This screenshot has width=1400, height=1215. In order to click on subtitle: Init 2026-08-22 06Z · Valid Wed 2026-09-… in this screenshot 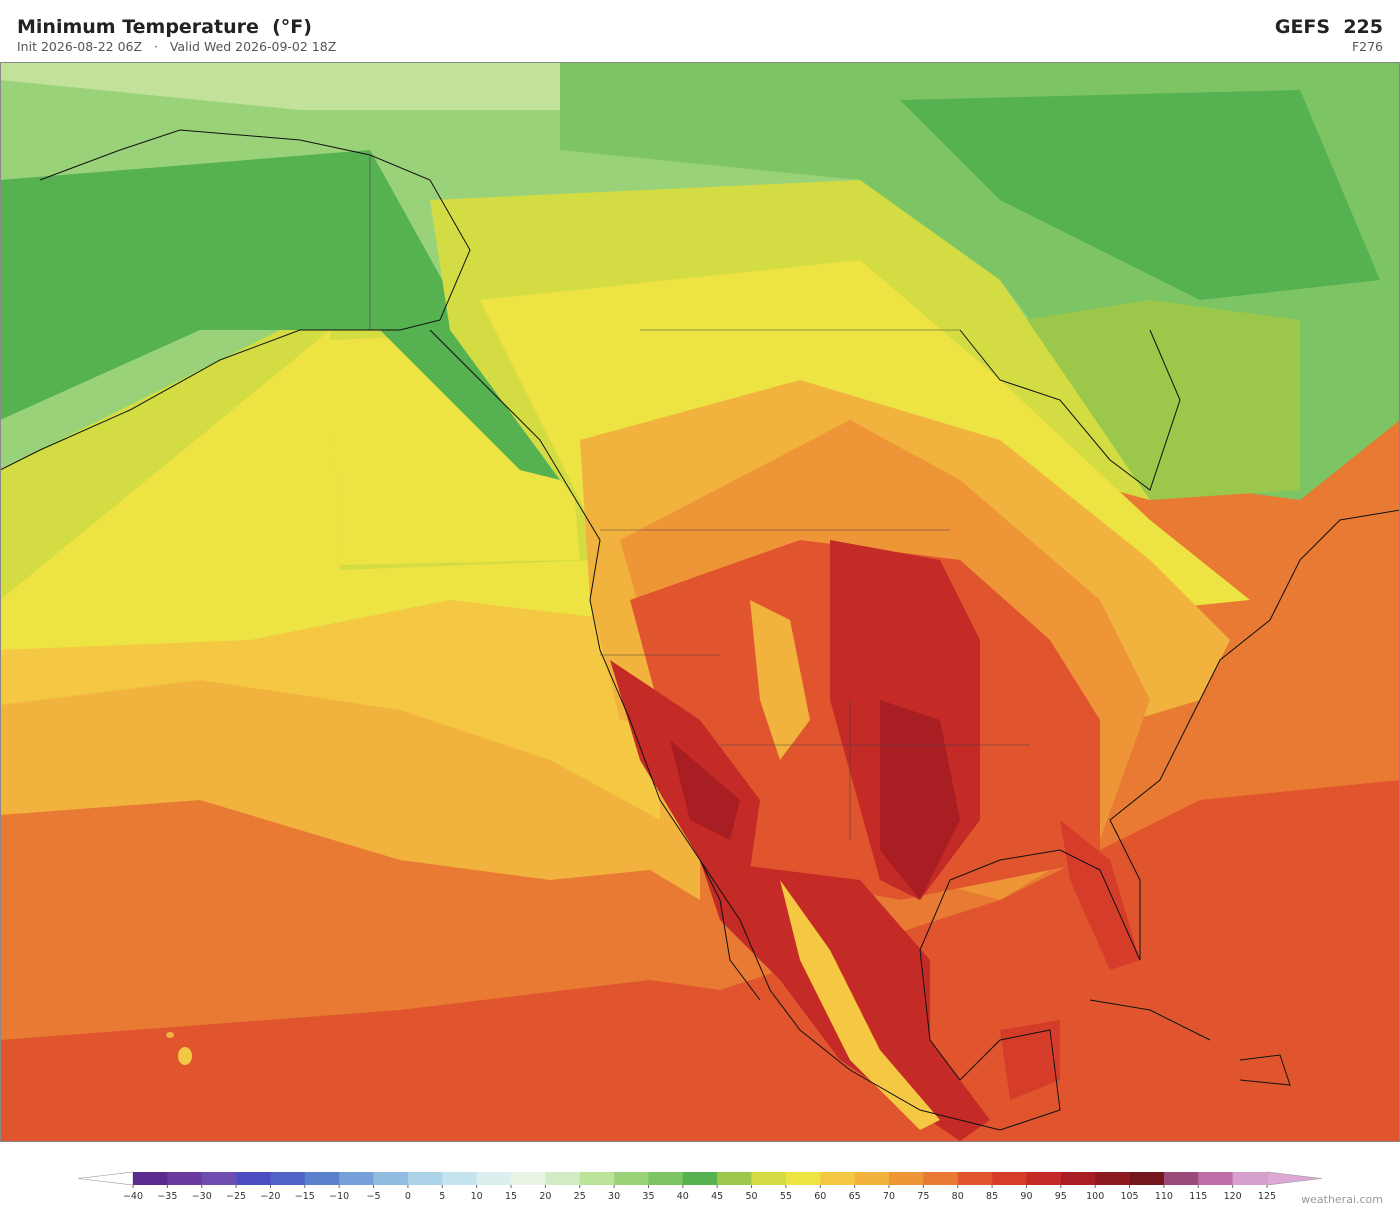, I will do `click(177, 46)`.